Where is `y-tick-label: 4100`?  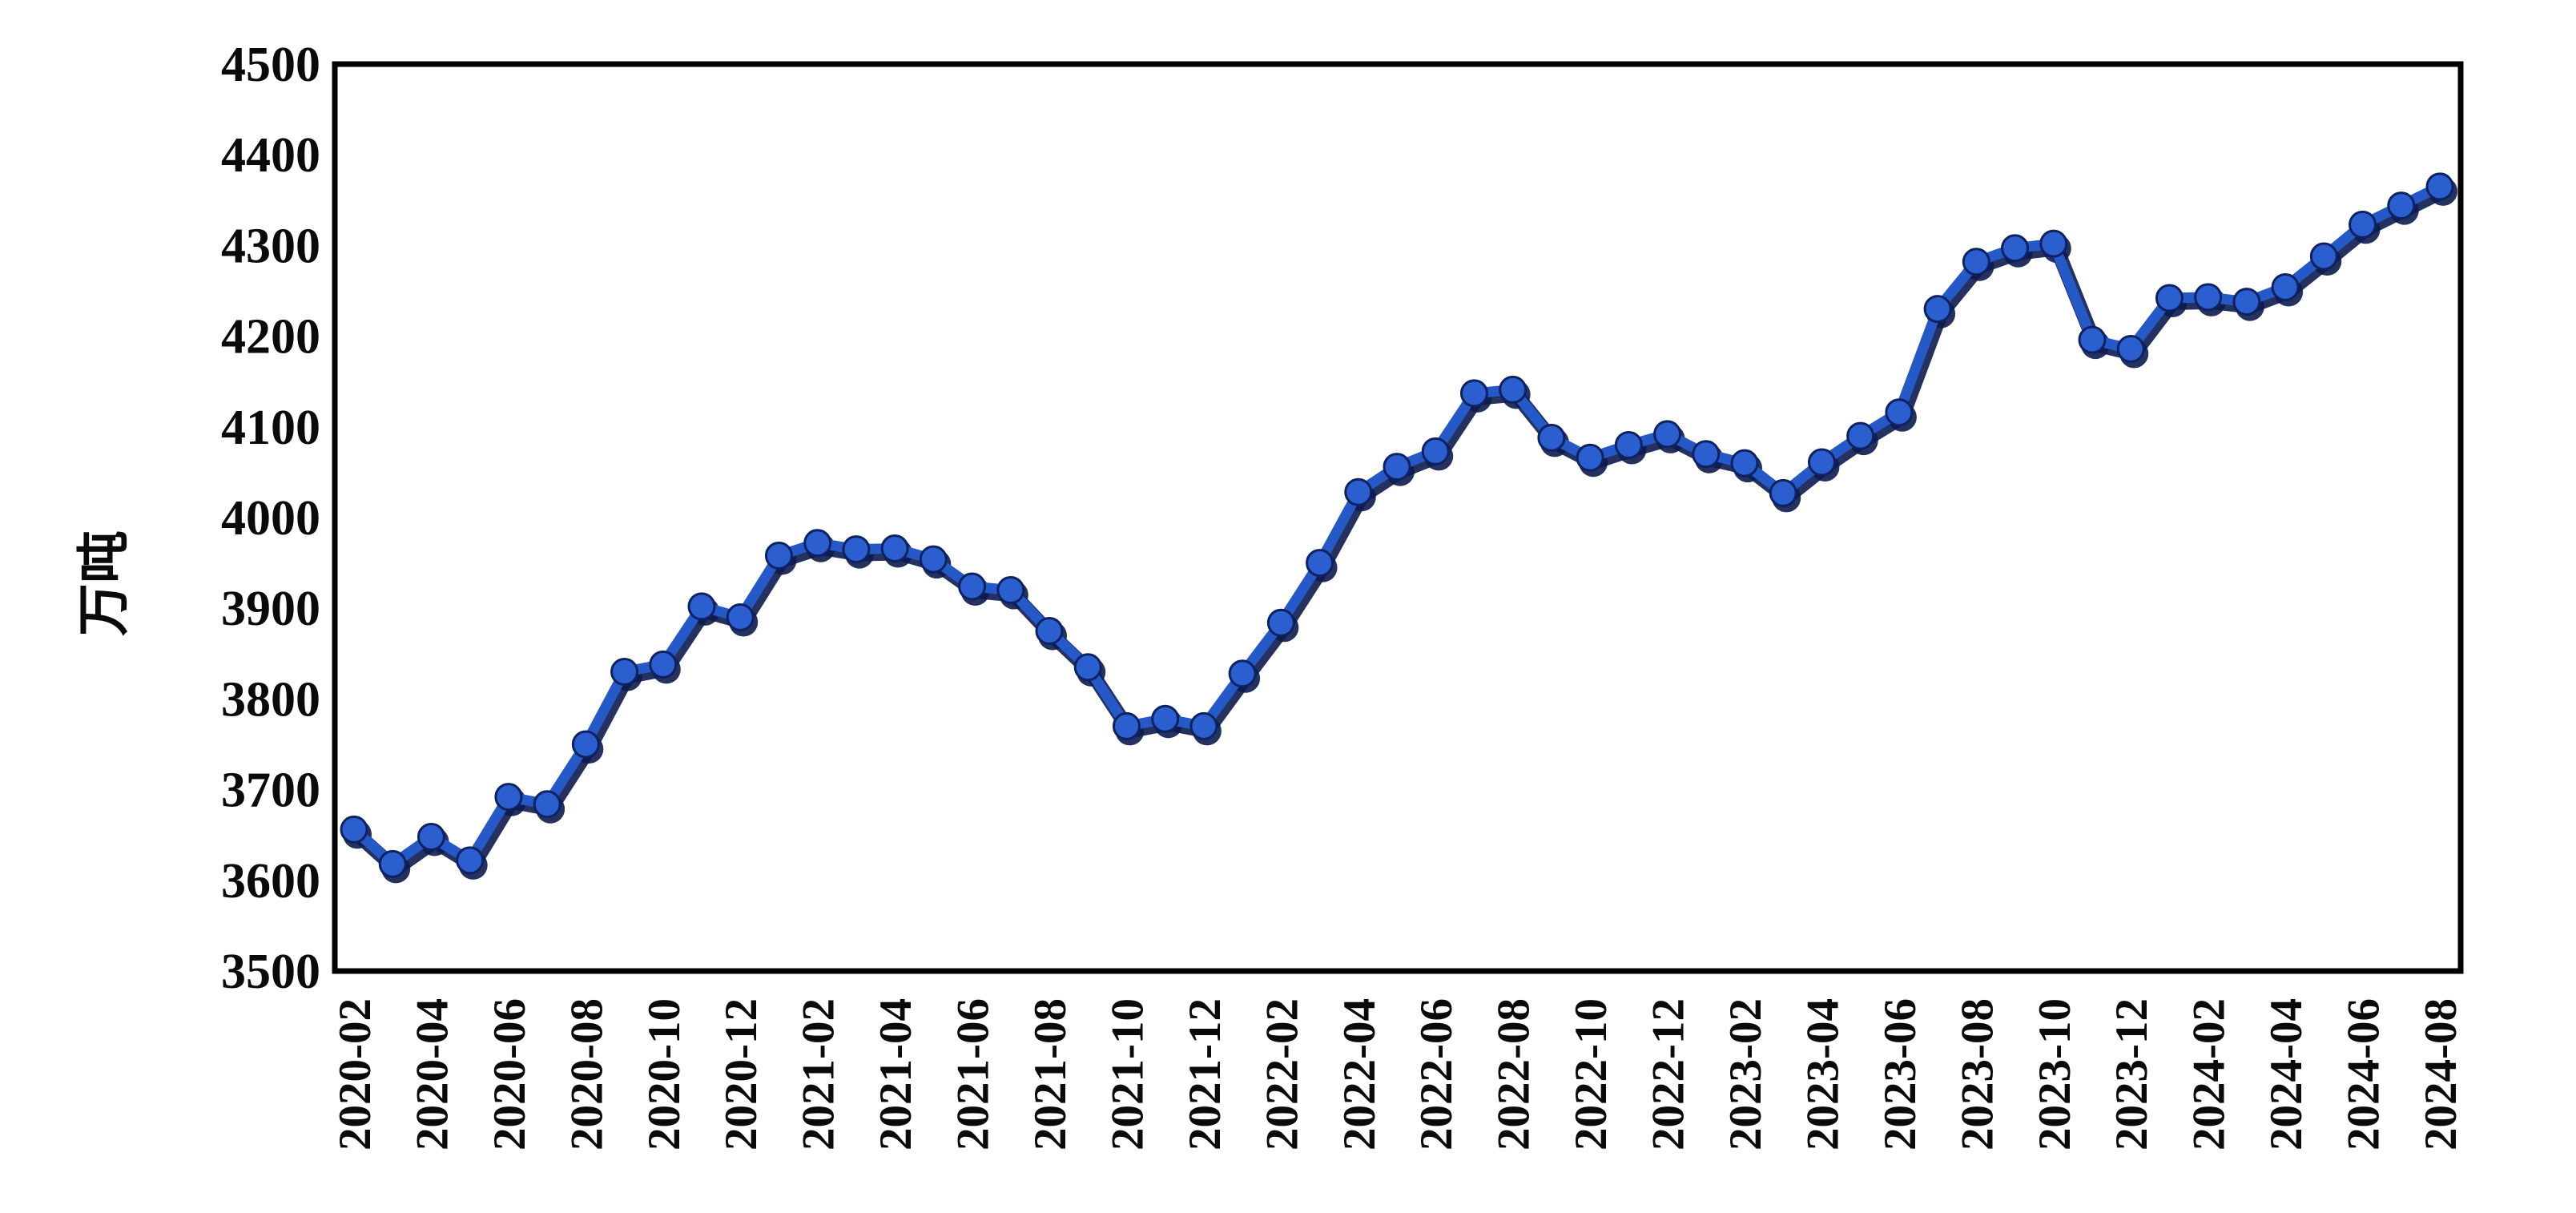 y-tick-label: 4100 is located at coordinates (270, 428).